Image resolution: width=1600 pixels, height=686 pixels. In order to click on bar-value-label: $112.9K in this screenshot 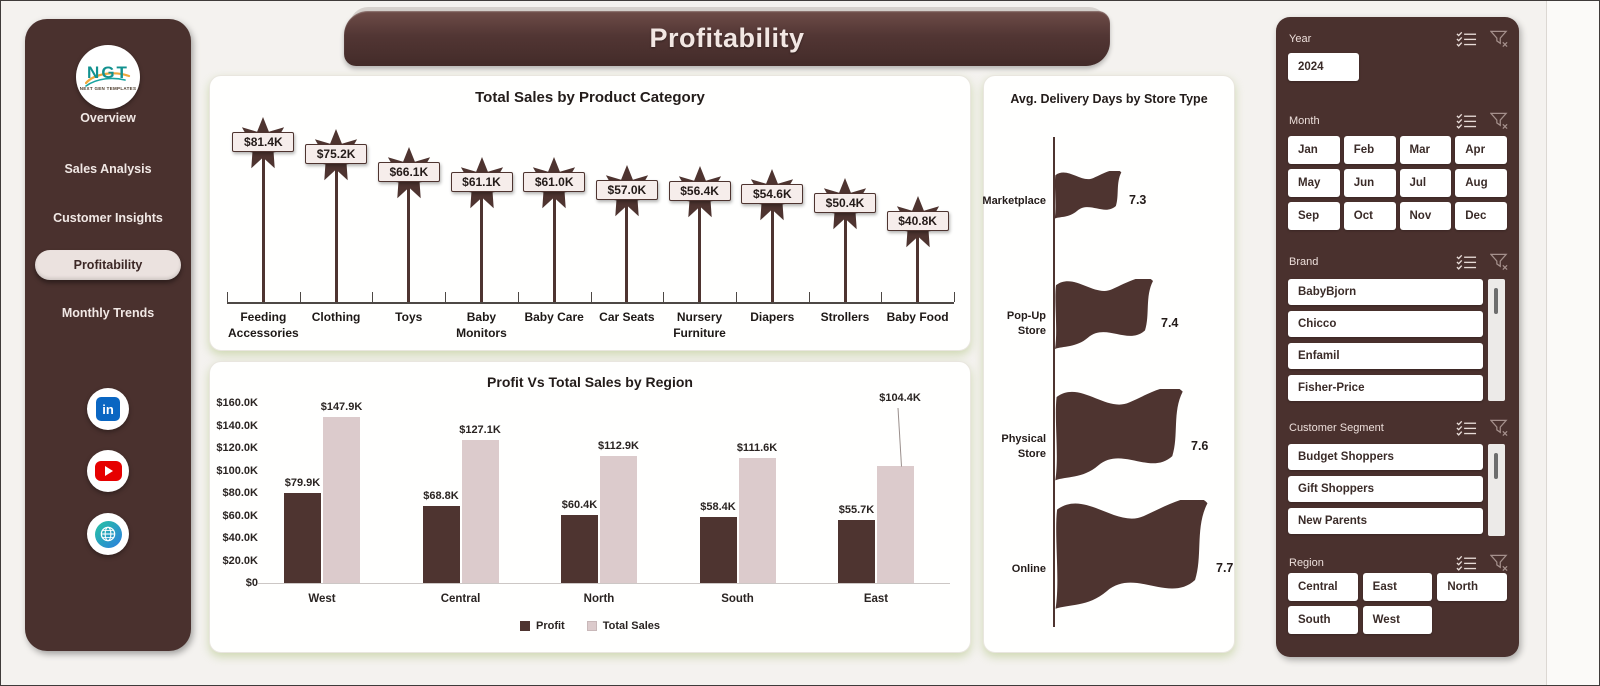, I will do `click(618, 446)`.